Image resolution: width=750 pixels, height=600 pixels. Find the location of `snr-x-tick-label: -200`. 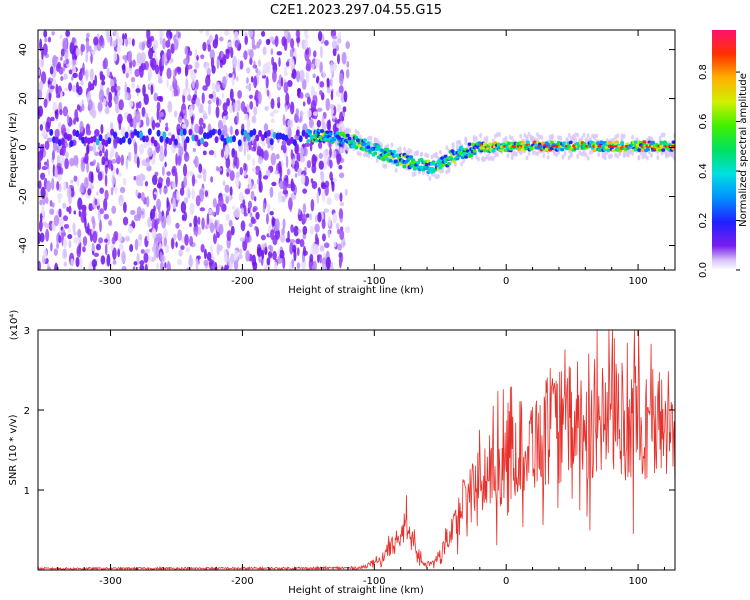

snr-x-tick-label: -200 is located at coordinates (242, 581).